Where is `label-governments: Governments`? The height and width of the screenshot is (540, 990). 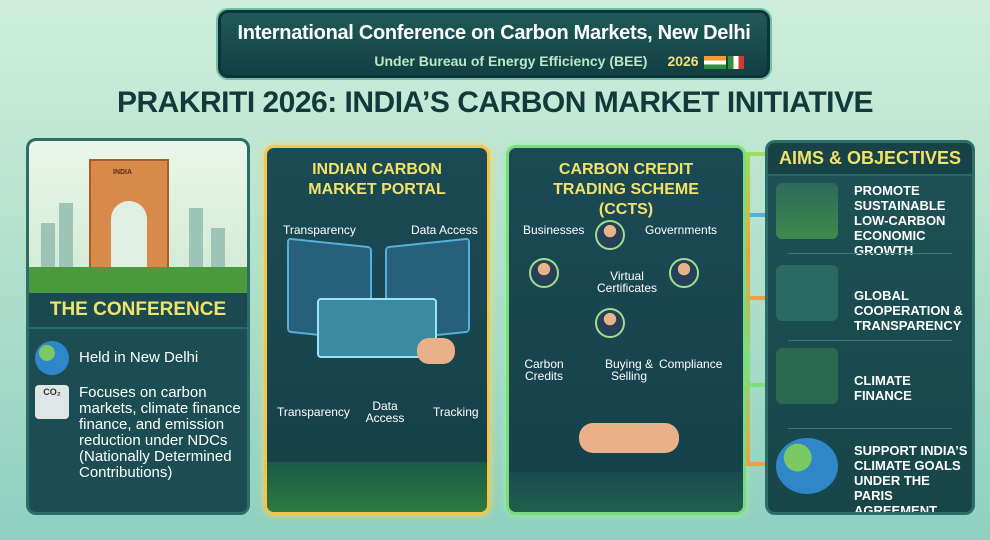
label-governments: Governments is located at coordinates (681, 230).